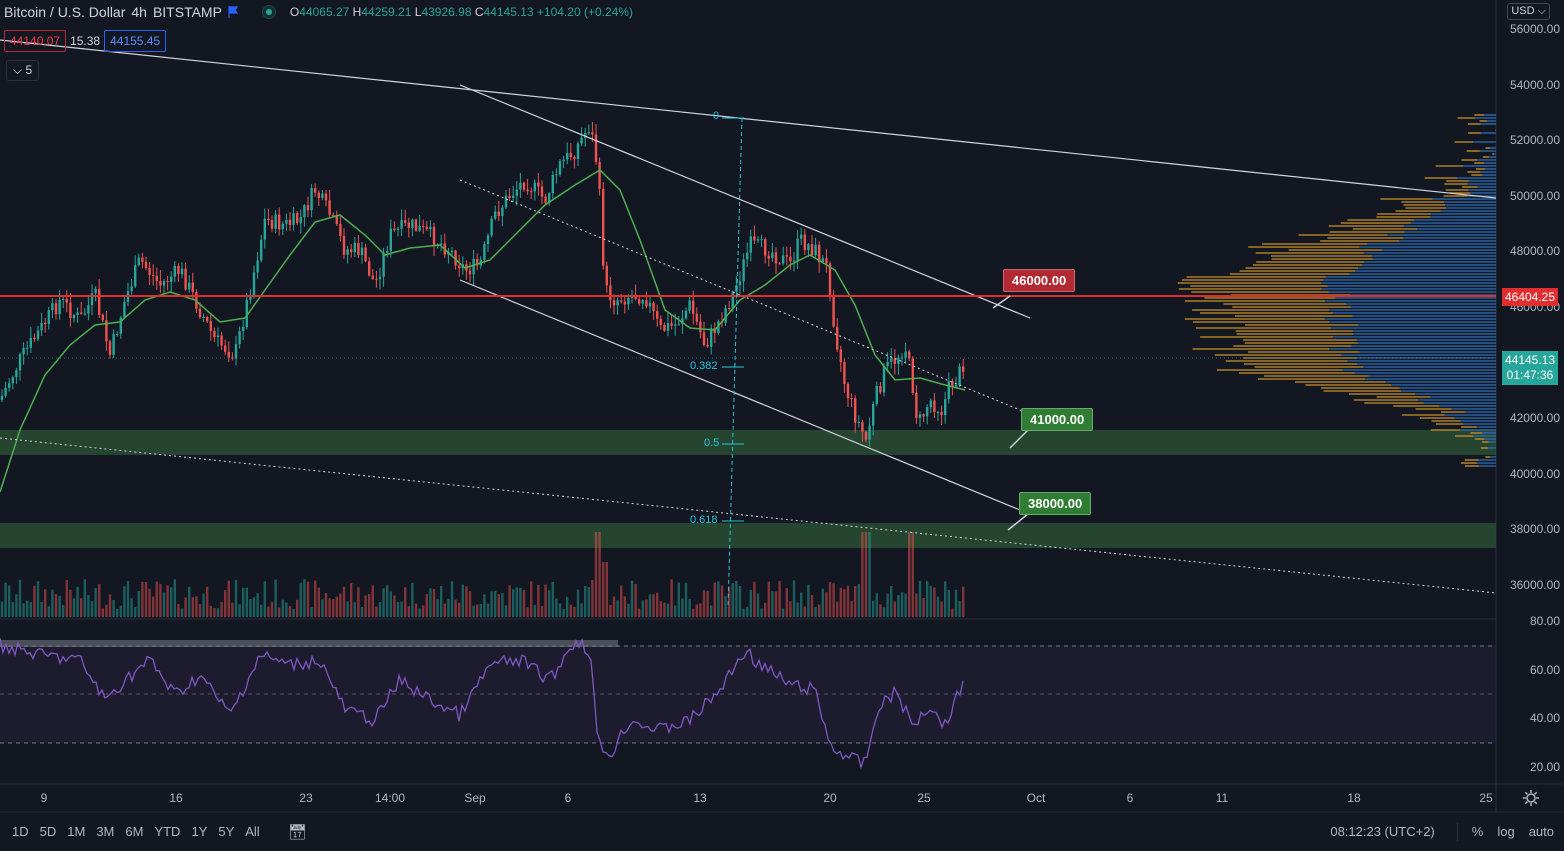 The width and height of the screenshot is (1564, 851). Describe the element at coordinates (704, 366) in the screenshot. I see `fib-label-0382: 0.382` at that location.